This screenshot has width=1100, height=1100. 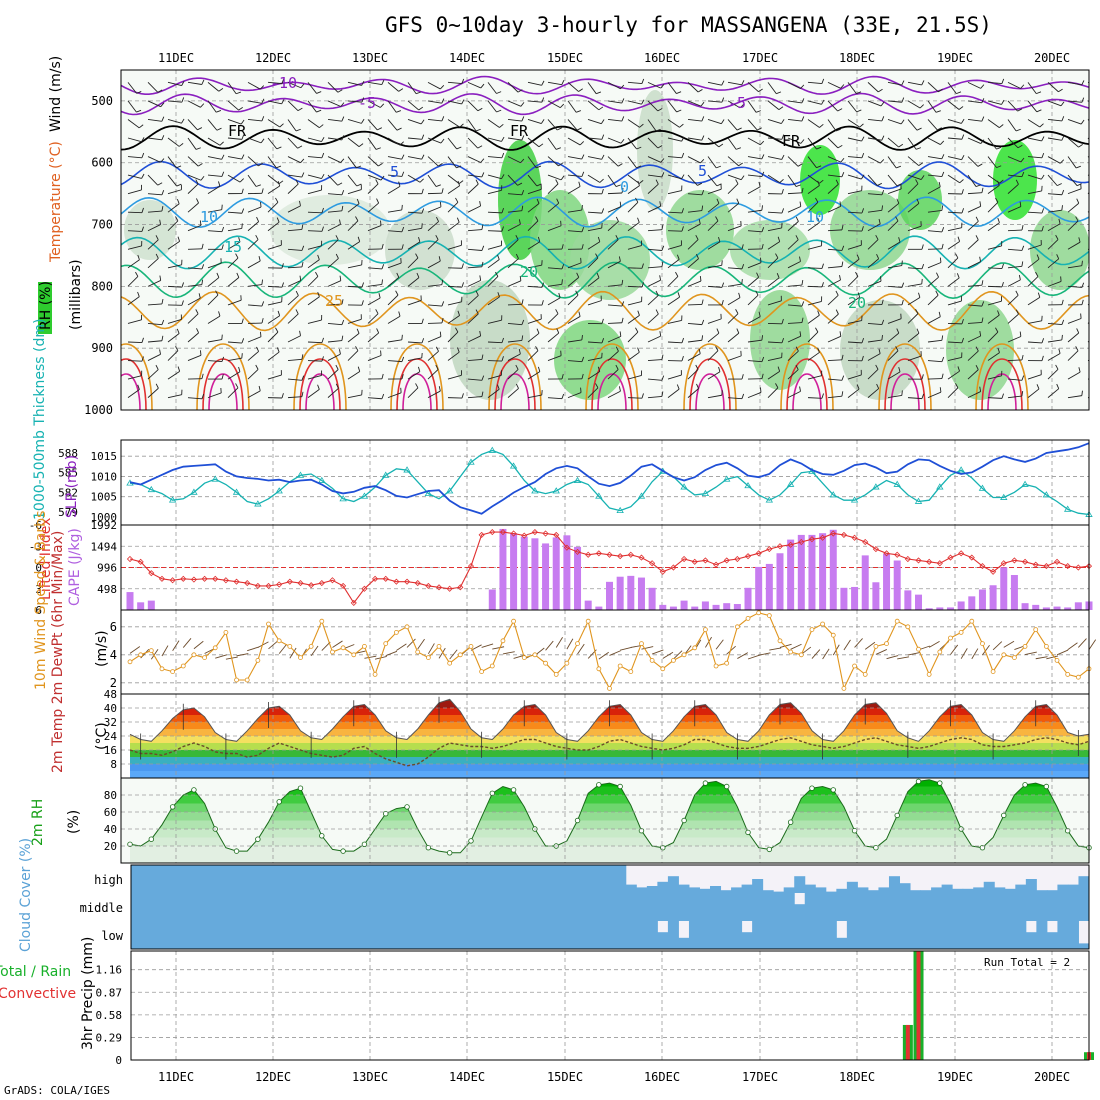 I want to click on bottom-date-label: 17DEC, so click(x=760, y=1077).